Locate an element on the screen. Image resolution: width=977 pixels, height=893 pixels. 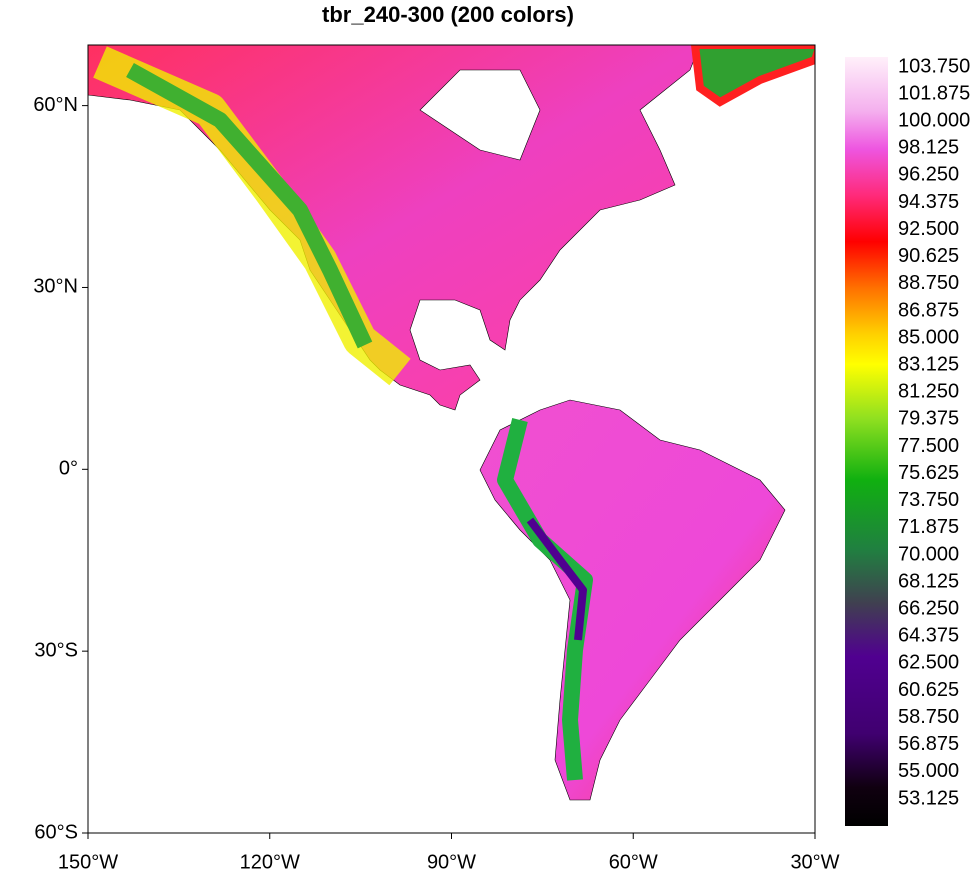
rockies-high is located at coordinates (249, 206).